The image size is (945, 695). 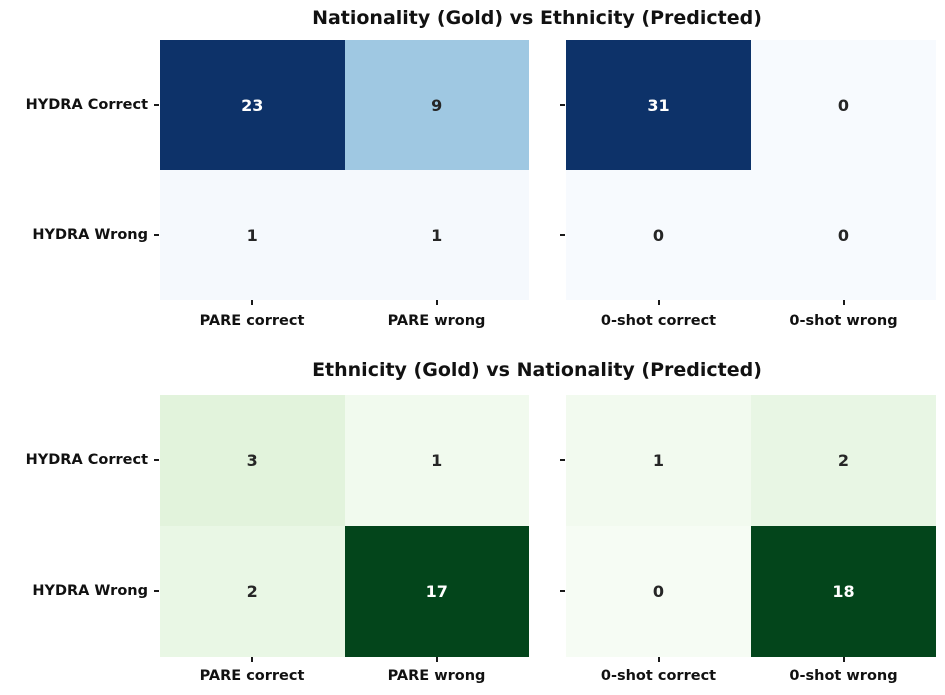 What do you see at coordinates (436, 591) in the screenshot?
I see `heatmap-cell: 17` at bounding box center [436, 591].